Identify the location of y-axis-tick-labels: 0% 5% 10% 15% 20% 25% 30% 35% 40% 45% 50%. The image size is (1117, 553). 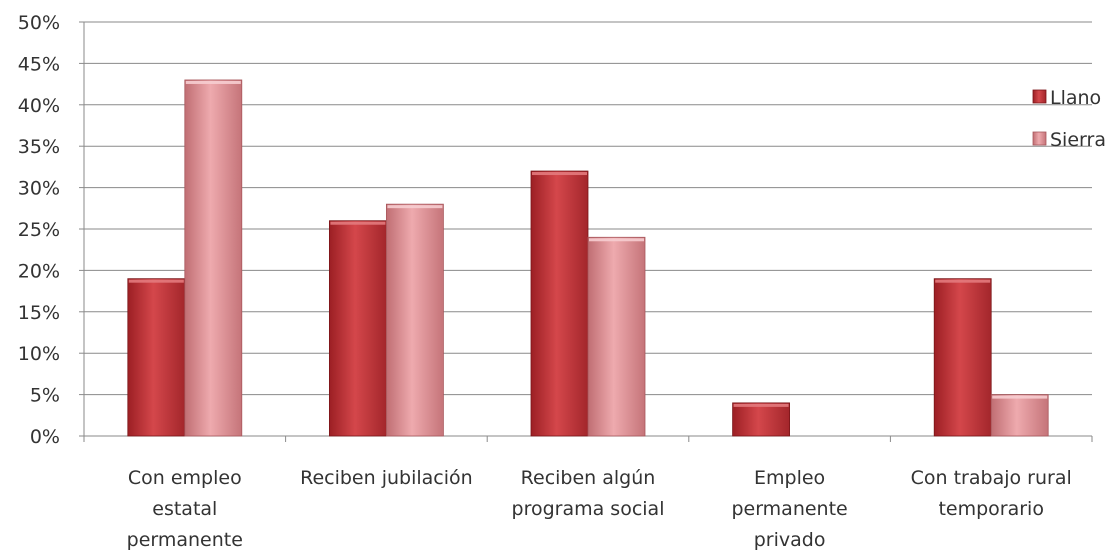
(39, 230).